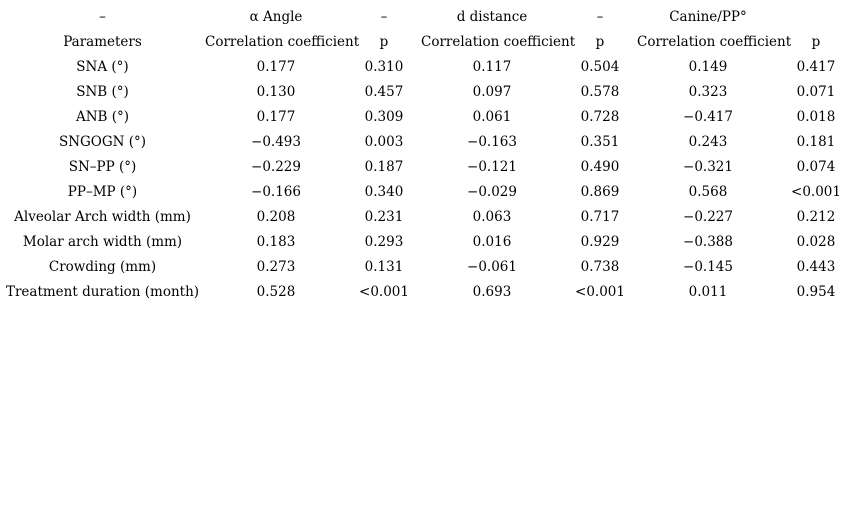 This screenshot has height=516, width=853. Describe the element at coordinates (708, 116) in the screenshot. I see `value-cell: −0.417` at that location.